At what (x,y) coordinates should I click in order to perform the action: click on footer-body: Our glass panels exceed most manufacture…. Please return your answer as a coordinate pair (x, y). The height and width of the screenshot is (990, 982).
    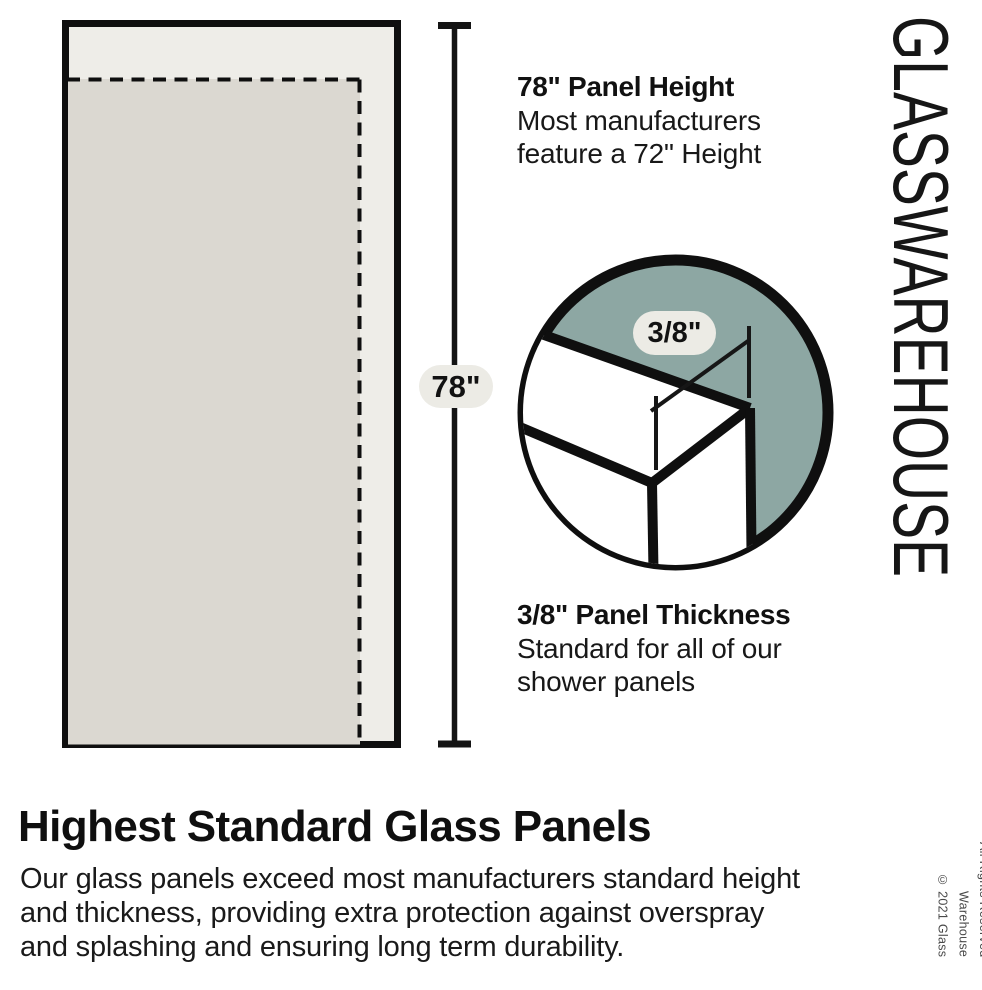
    Looking at the image, I should click on (410, 913).